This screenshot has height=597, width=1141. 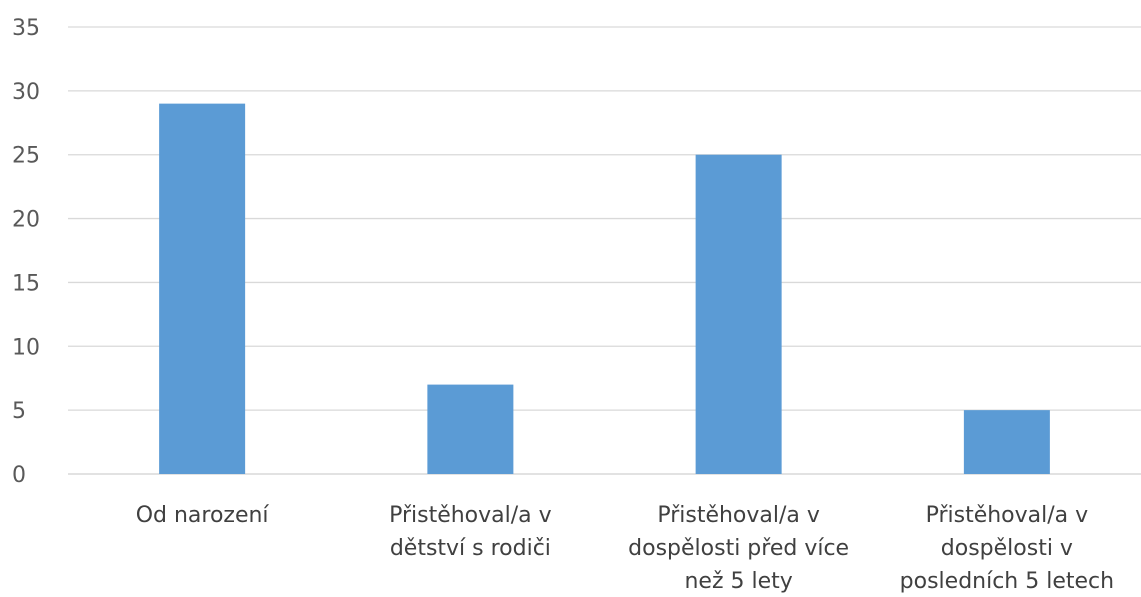 I want to click on y-tick-label: 30, so click(x=26, y=92).